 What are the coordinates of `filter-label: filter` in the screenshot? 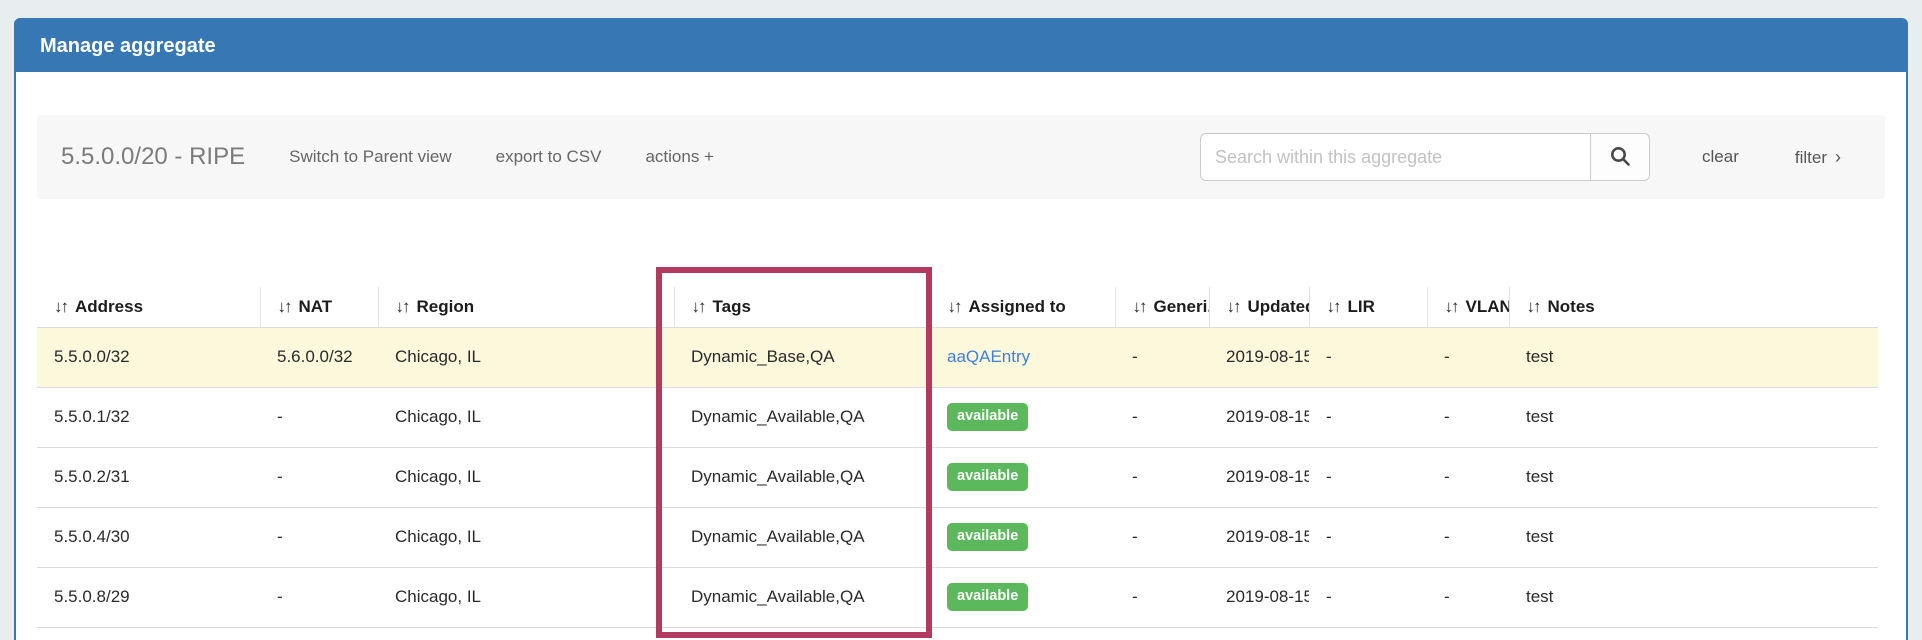 It's located at (1810, 157).